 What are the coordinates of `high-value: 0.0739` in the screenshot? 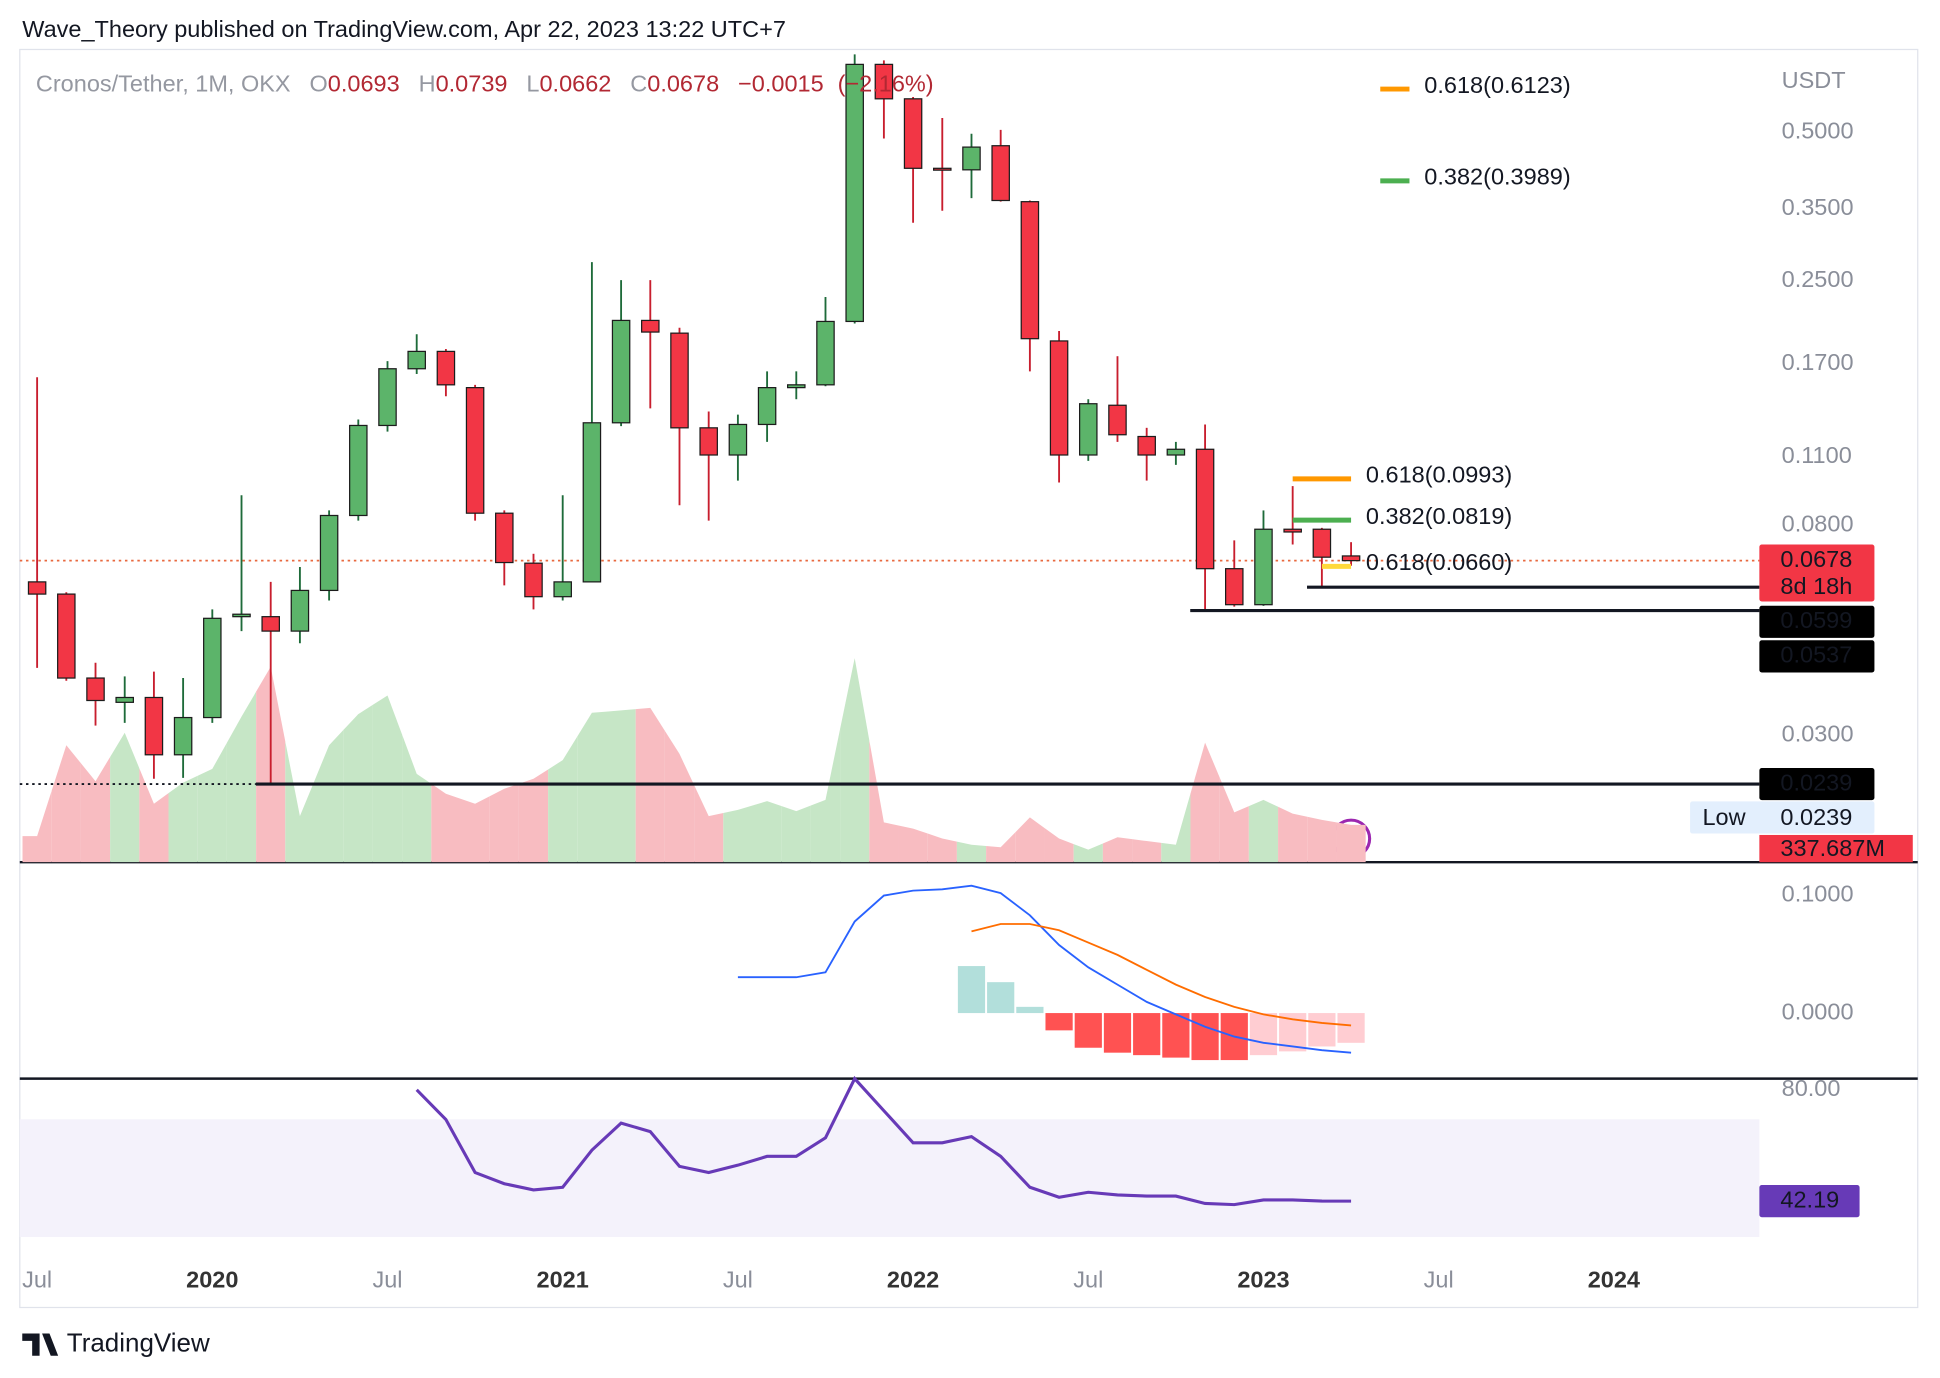 It's located at (472, 84).